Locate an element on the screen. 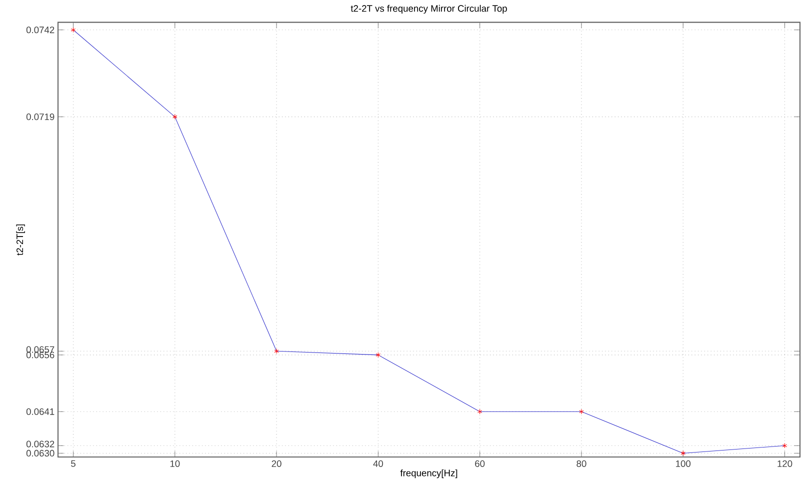 The image size is (811, 492). x-tick-label: 20 is located at coordinates (277, 463).